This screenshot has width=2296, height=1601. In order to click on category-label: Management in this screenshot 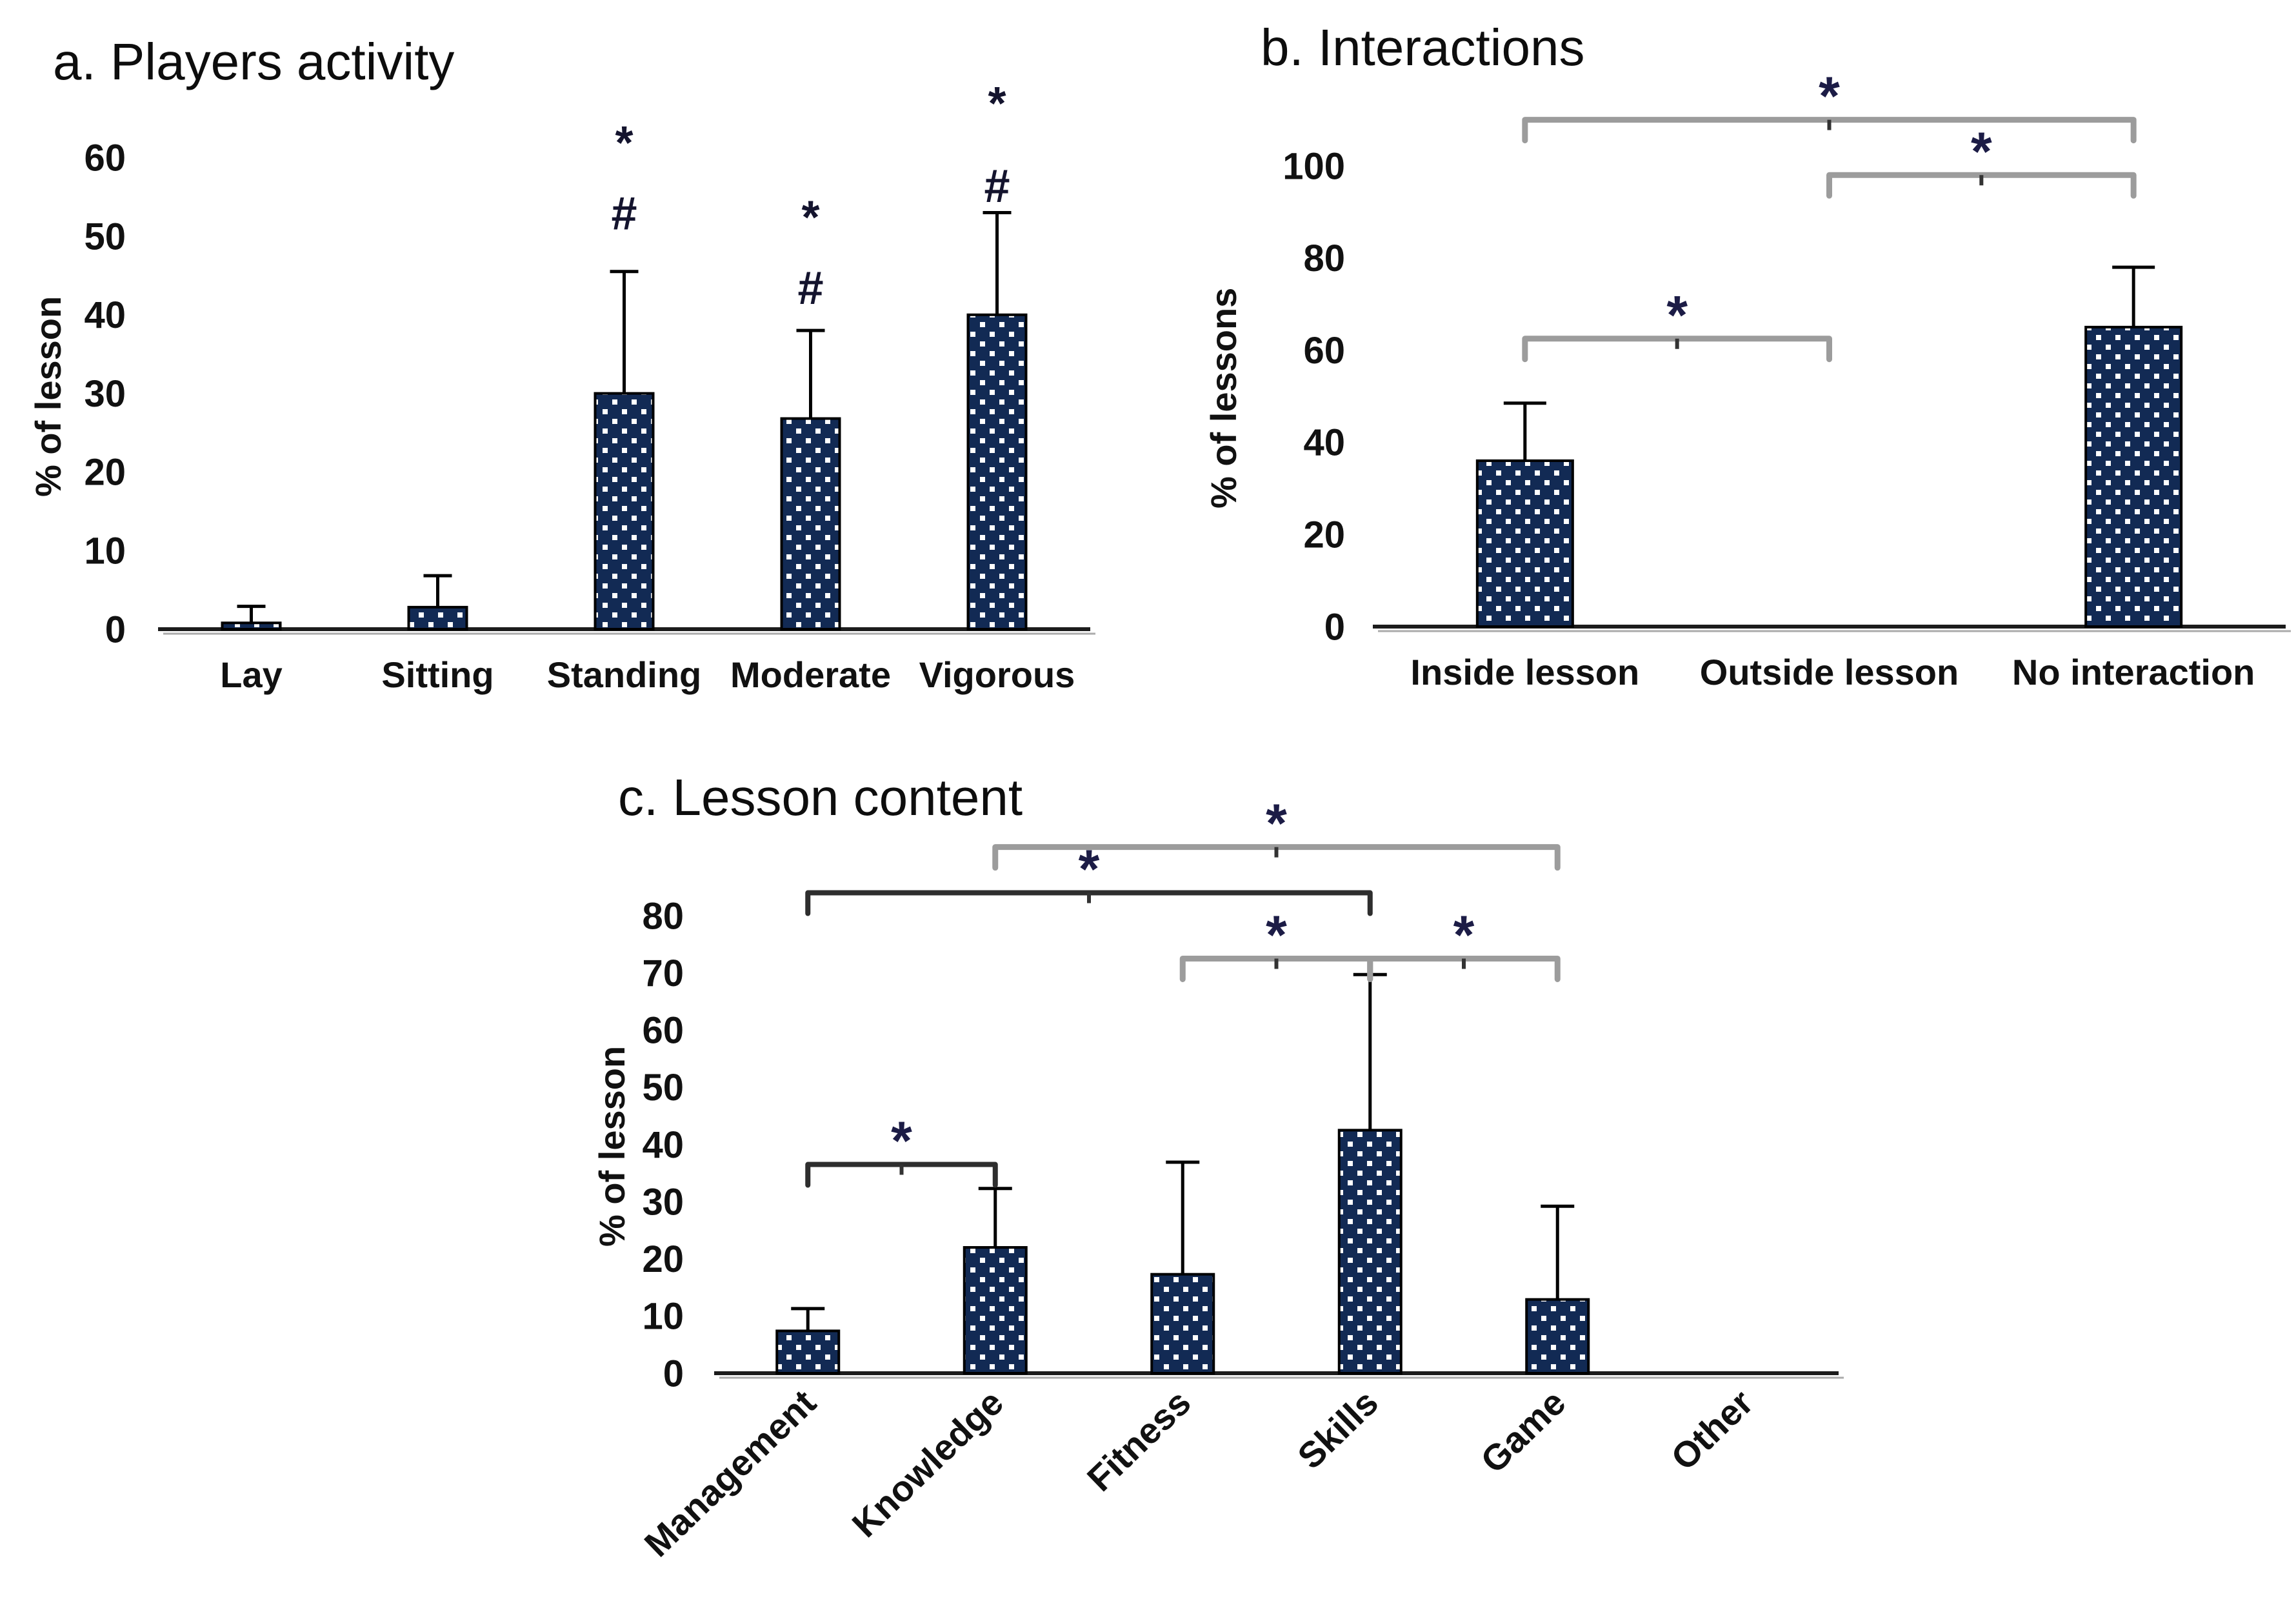, I will do `click(730, 1473)`.